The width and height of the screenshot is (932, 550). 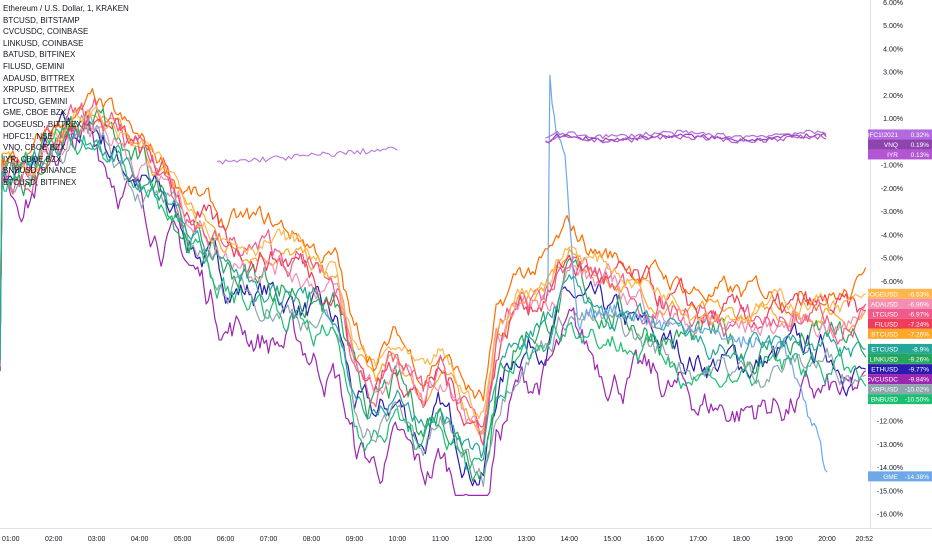 I want to click on y-tick-label: -1.00%, so click(x=892, y=166).